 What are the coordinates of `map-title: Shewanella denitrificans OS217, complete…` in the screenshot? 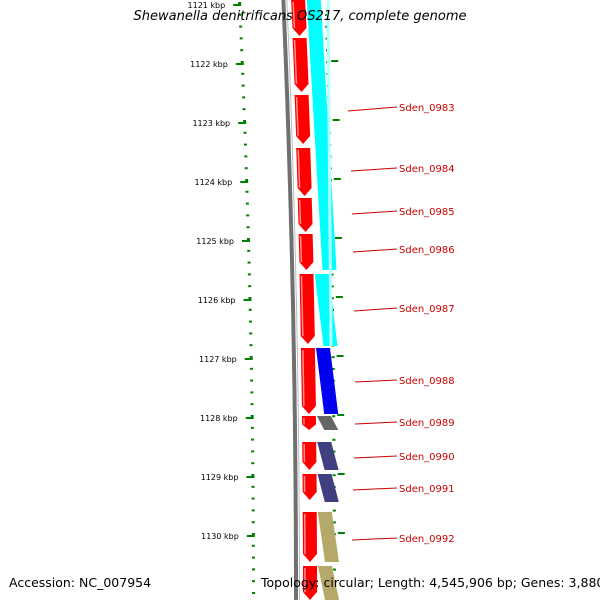 It's located at (300, 16).